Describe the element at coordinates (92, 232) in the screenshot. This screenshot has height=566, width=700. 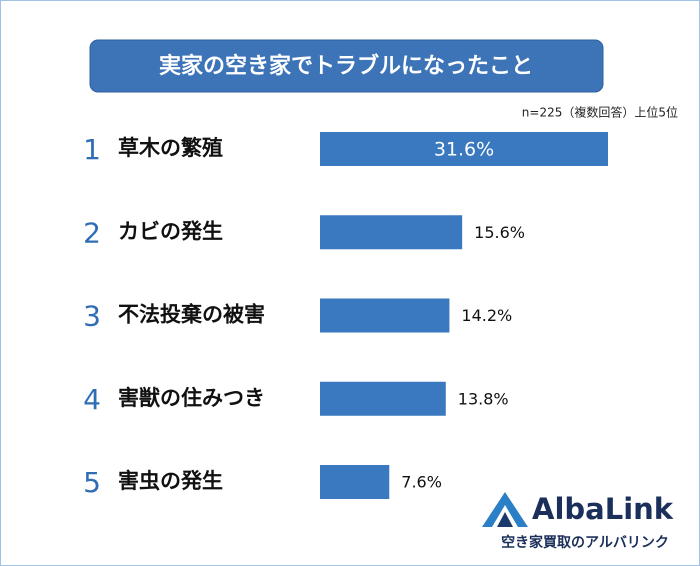
I see `rank-label: 2` at that location.